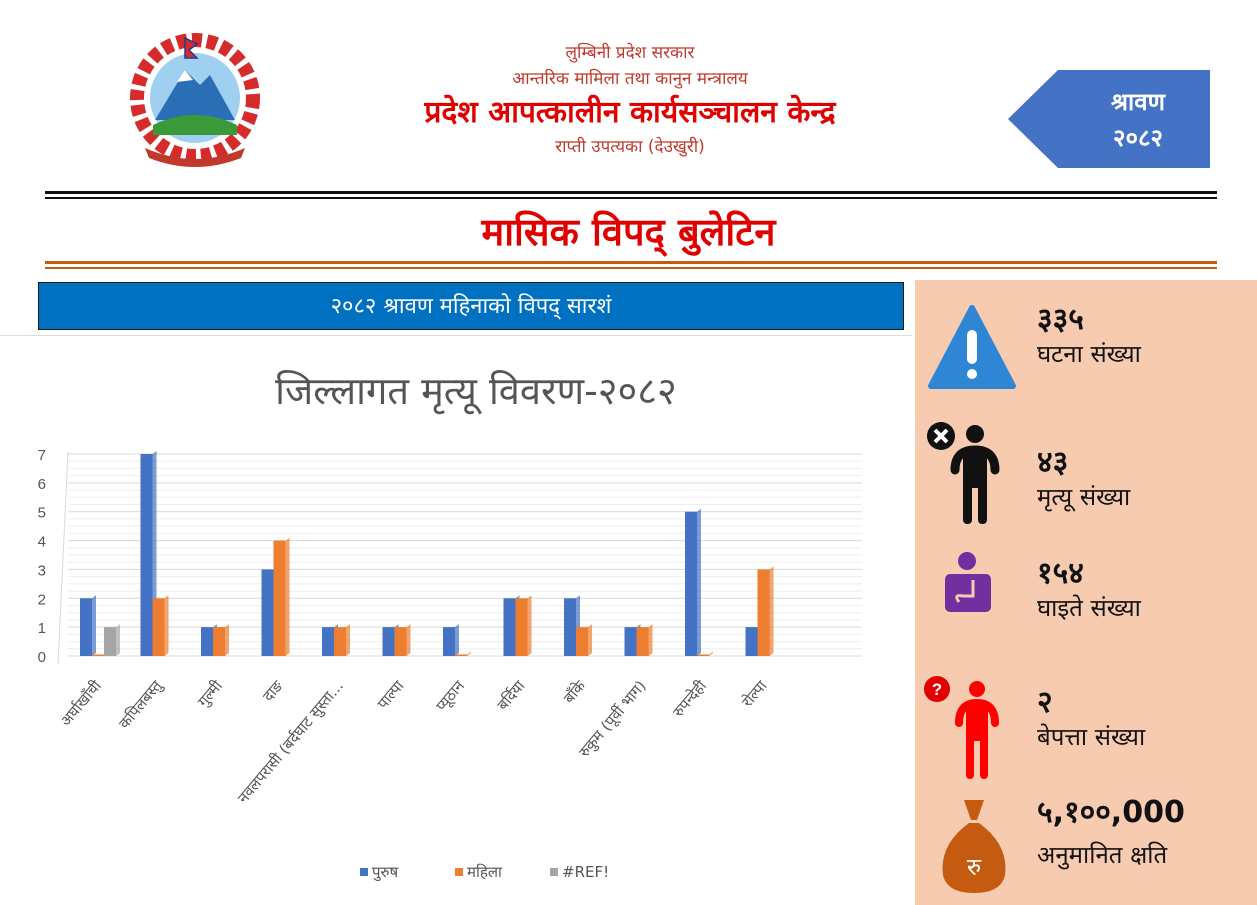  Describe the element at coordinates (1138, 102) in the screenshot. I see `month-label: श्रावण` at that location.